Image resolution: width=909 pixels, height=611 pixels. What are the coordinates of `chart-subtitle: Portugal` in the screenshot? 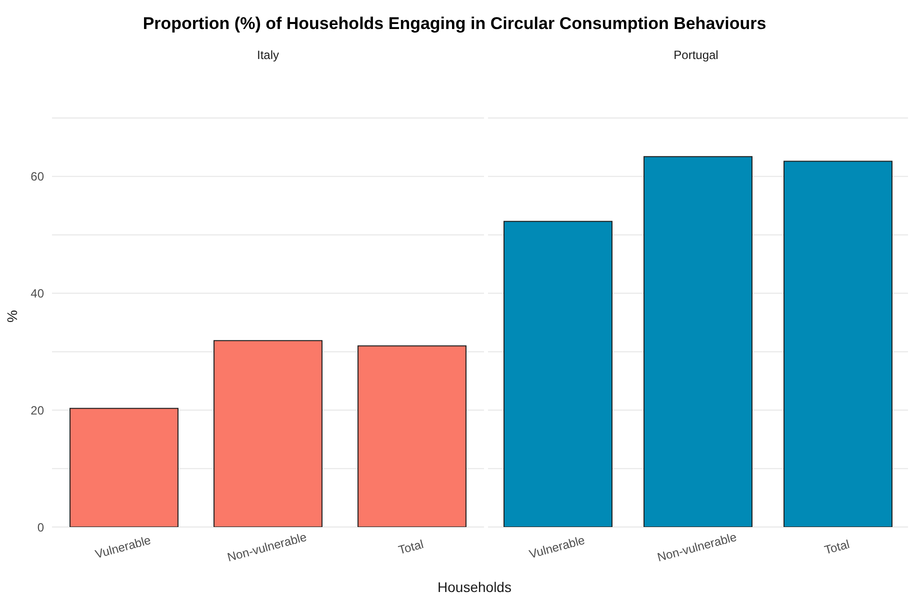 It's located at (696, 56).